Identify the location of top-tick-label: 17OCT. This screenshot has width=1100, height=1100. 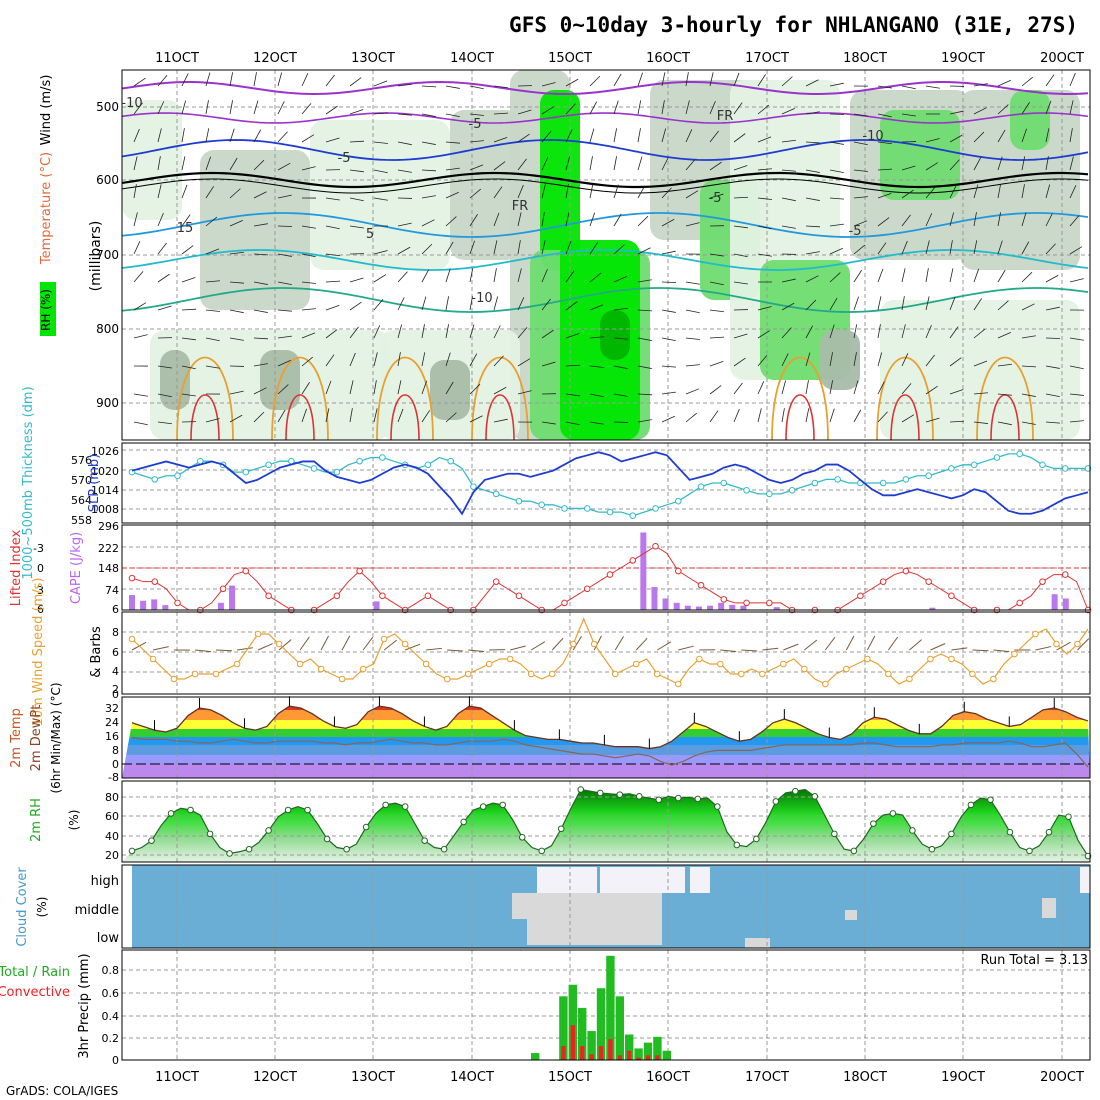
(767, 58).